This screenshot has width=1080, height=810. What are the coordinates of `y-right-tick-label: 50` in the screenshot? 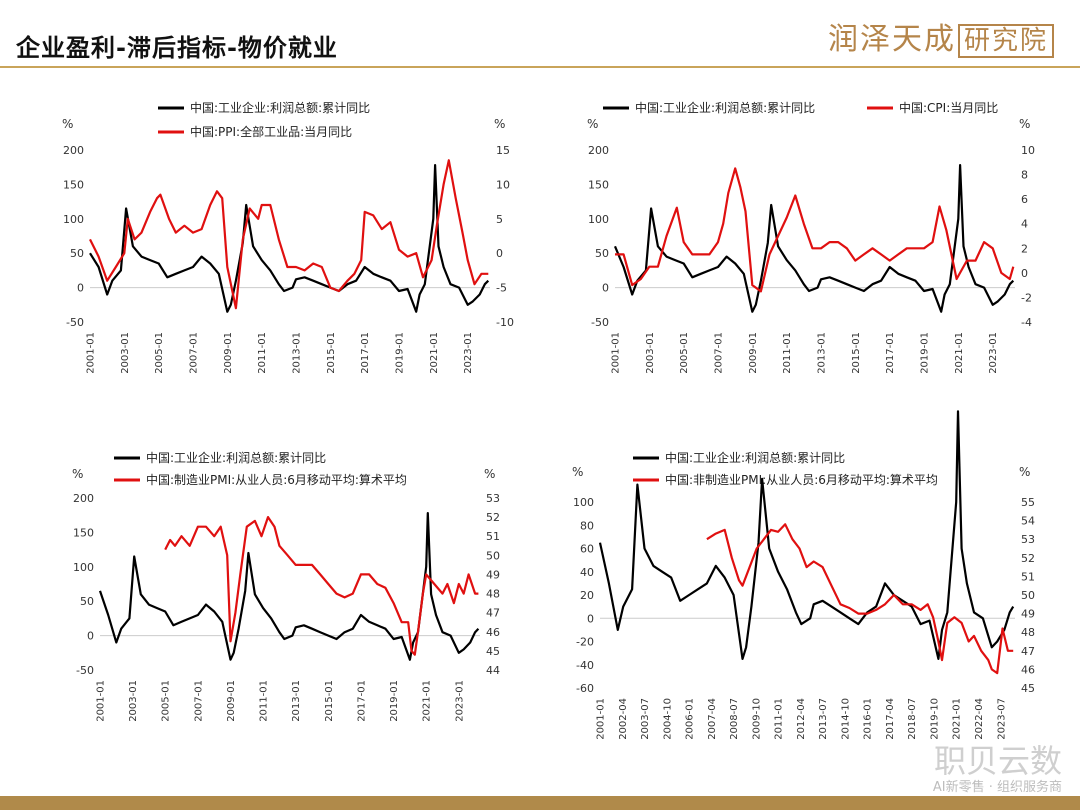 It's located at (1028, 595).